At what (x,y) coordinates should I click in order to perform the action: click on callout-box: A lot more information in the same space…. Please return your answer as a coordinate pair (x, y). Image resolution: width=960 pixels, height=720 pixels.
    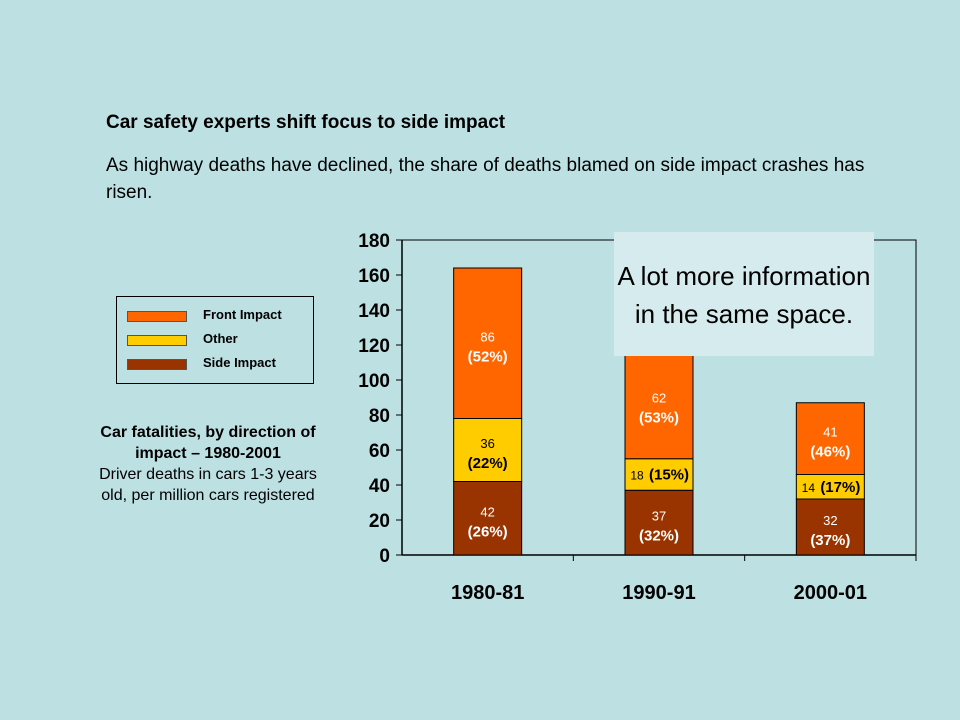
    Looking at the image, I should click on (744, 294).